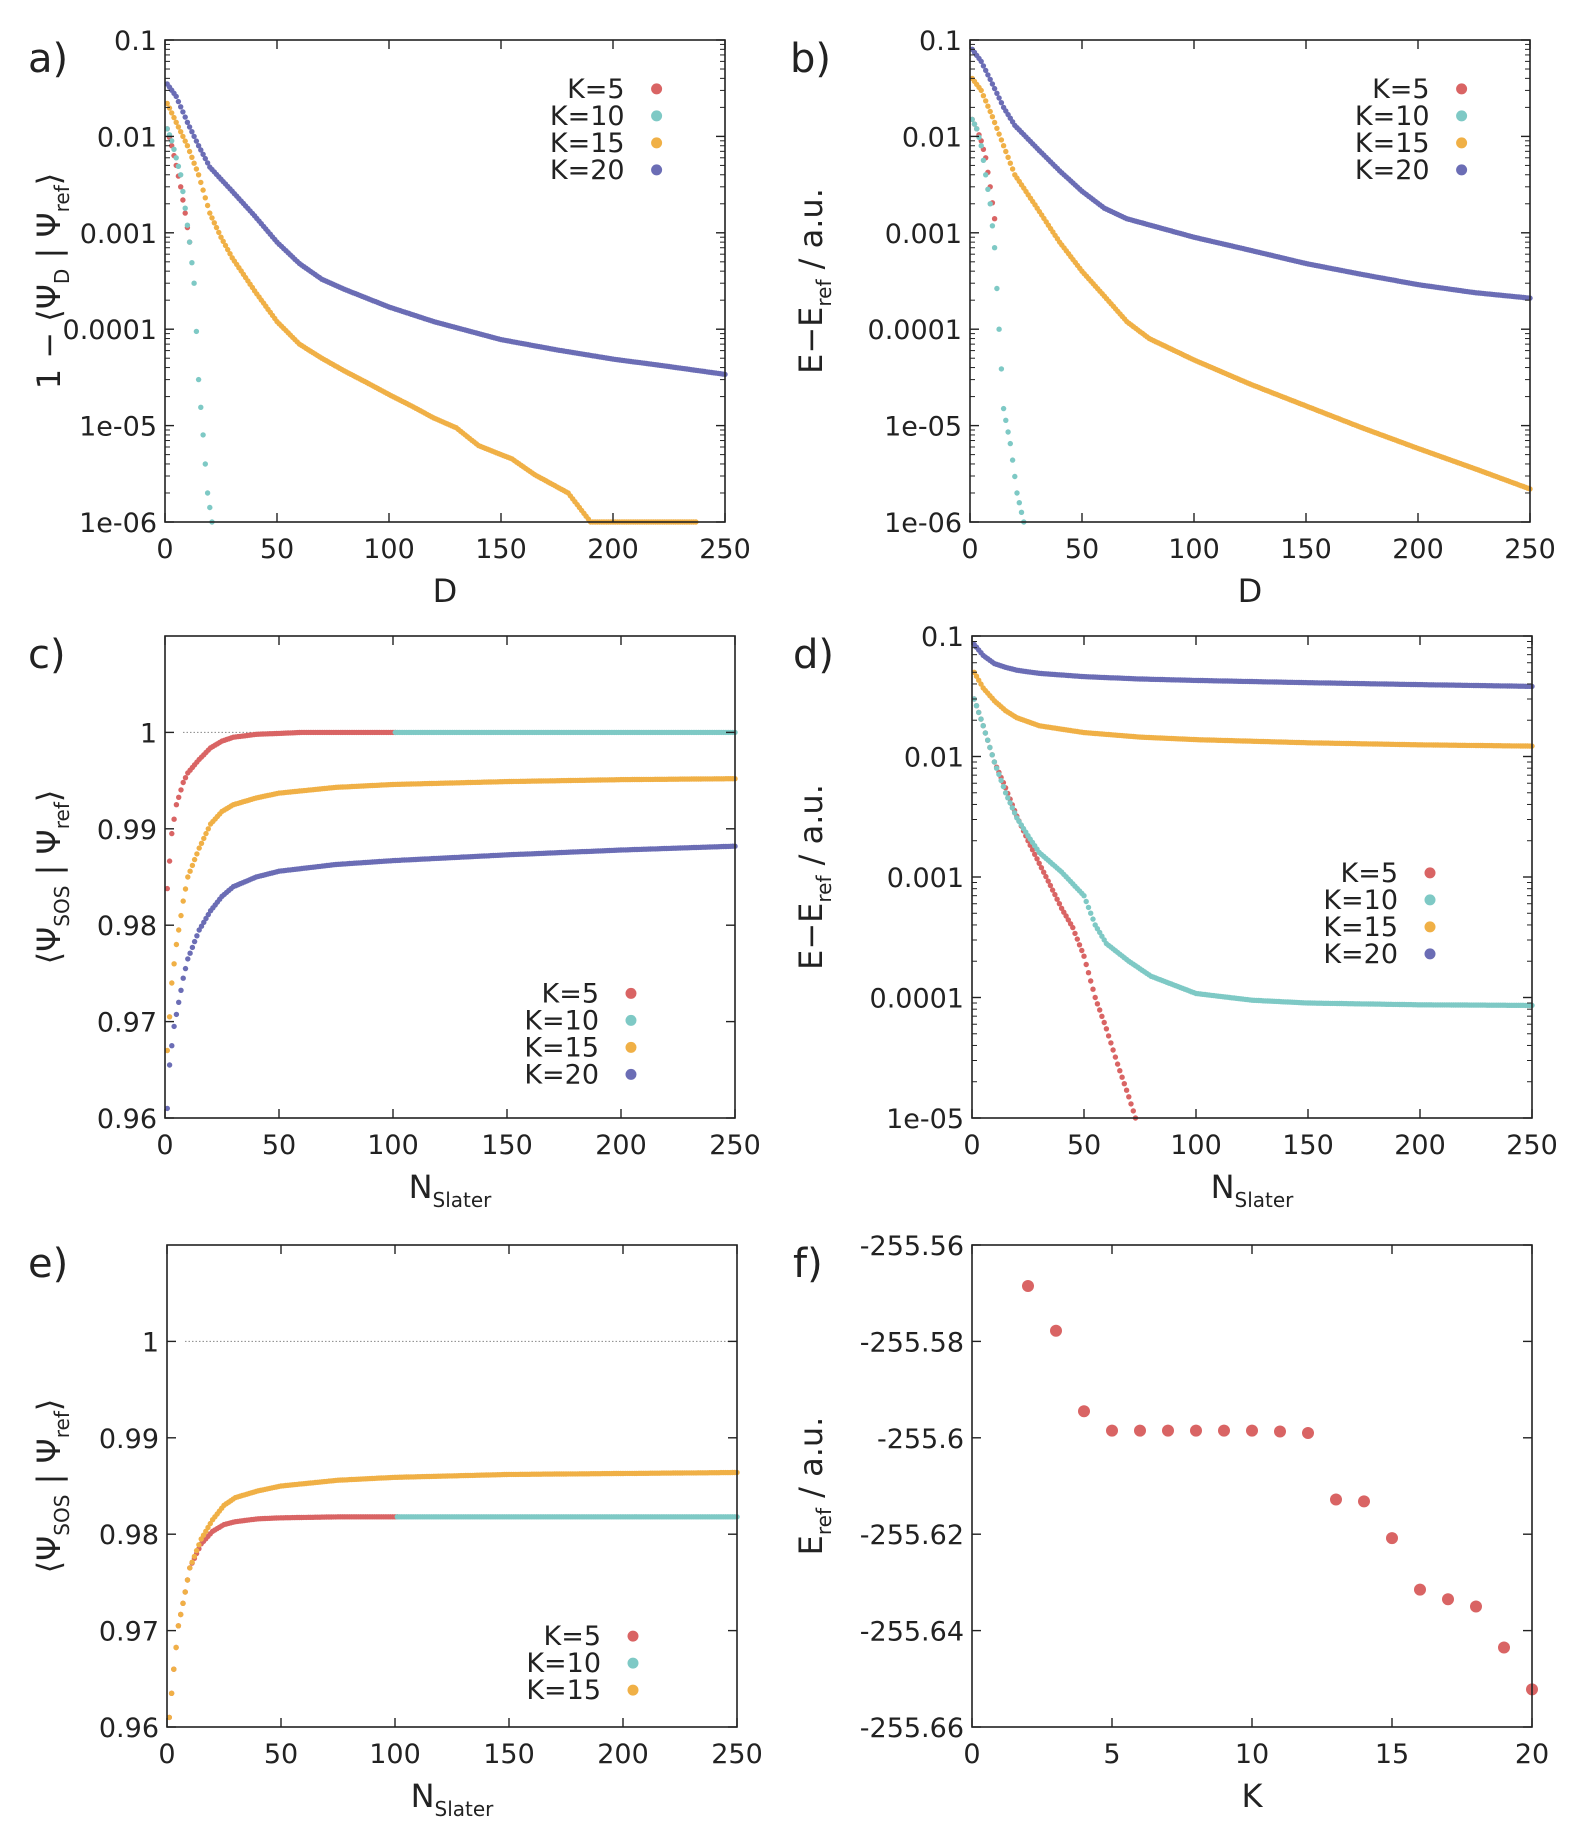 The height and width of the screenshot is (1837, 1577). Describe the element at coordinates (1280, 1488) in the screenshot. I see `plot-area` at that location.